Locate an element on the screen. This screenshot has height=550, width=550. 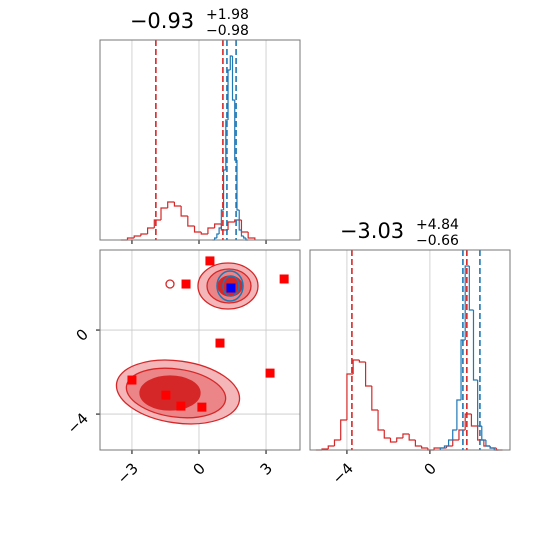
contours is located at coordinates (187, 343).